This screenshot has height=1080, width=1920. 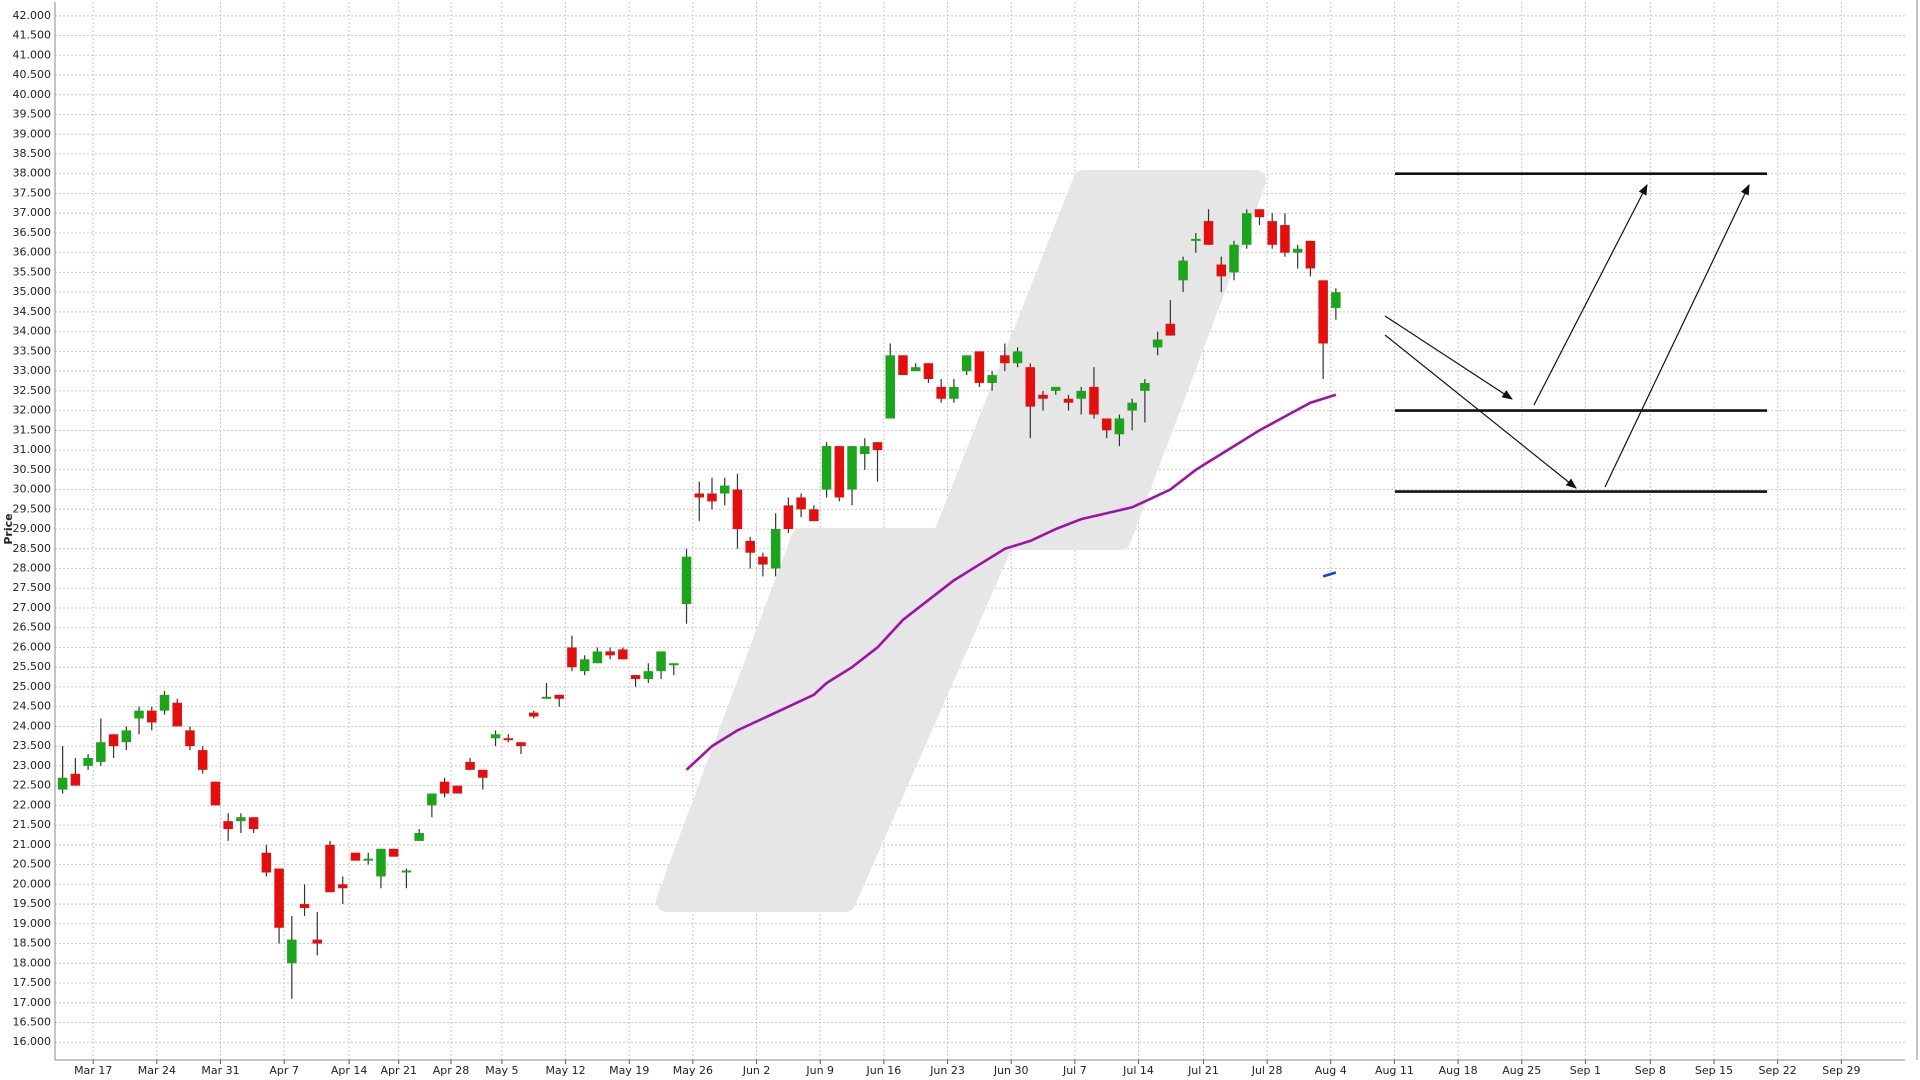 What do you see at coordinates (32, 54) in the screenshot?
I see `y-tick-label: 41.000` at bounding box center [32, 54].